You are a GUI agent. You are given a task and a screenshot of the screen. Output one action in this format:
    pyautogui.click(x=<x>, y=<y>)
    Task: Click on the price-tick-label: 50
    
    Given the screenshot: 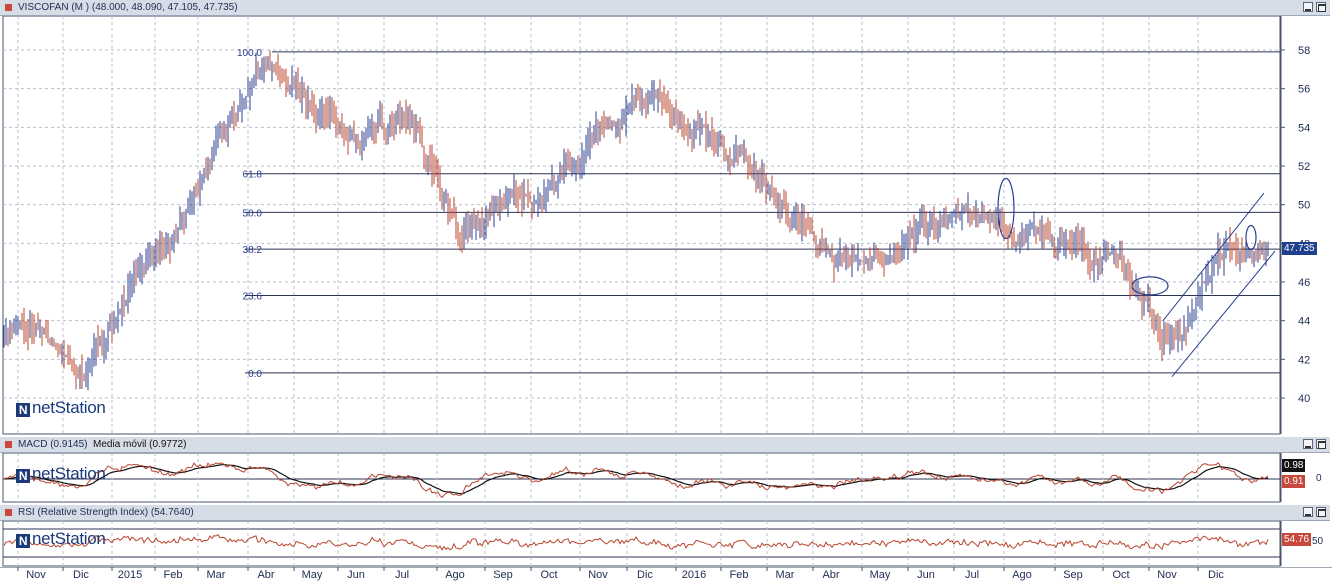 What is the action you would take?
    pyautogui.click(x=1304, y=206)
    